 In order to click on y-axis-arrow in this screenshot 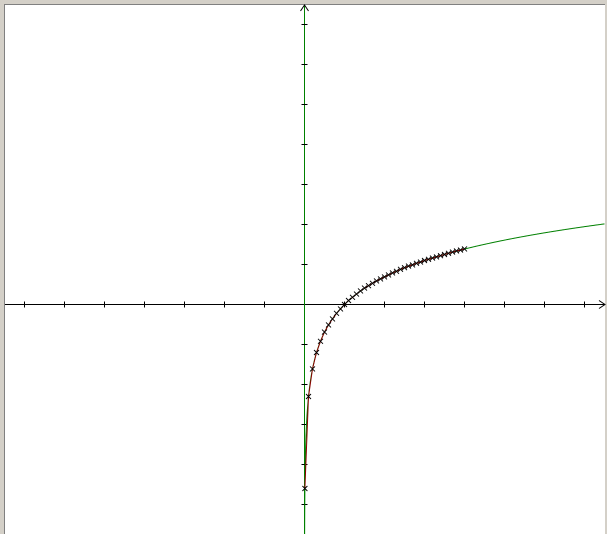, I will do `click(304, 8)`.